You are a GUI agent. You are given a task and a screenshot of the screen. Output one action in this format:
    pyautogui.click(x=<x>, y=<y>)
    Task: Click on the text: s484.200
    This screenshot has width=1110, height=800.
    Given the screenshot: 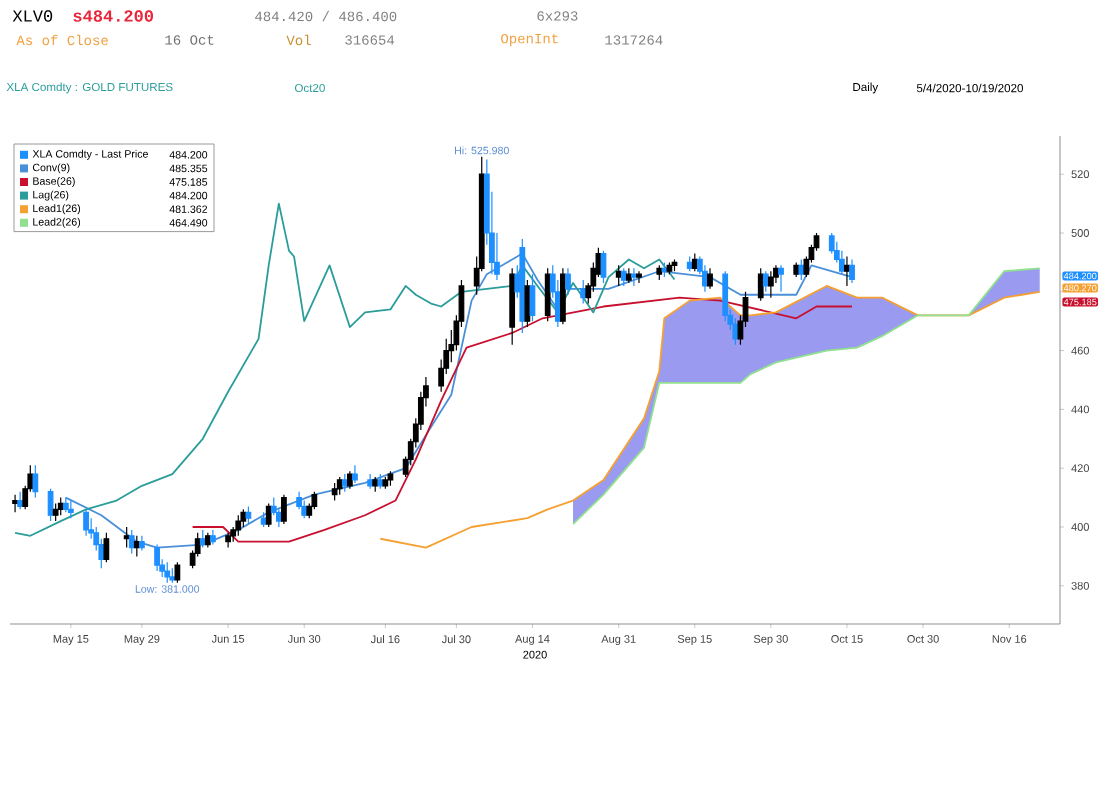 What is the action you would take?
    pyautogui.click(x=113, y=16)
    